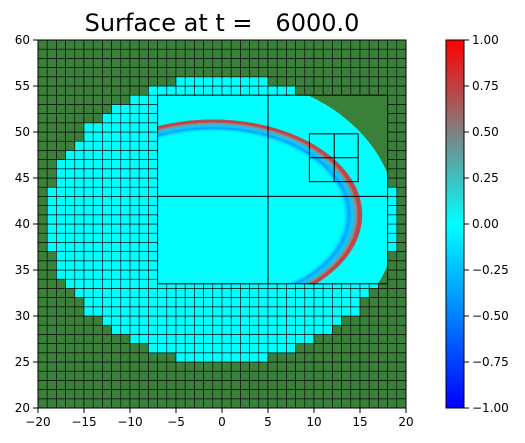 The width and height of the screenshot is (525, 443). I want to click on colorbar-tick-label: 0.25, so click(485, 178).